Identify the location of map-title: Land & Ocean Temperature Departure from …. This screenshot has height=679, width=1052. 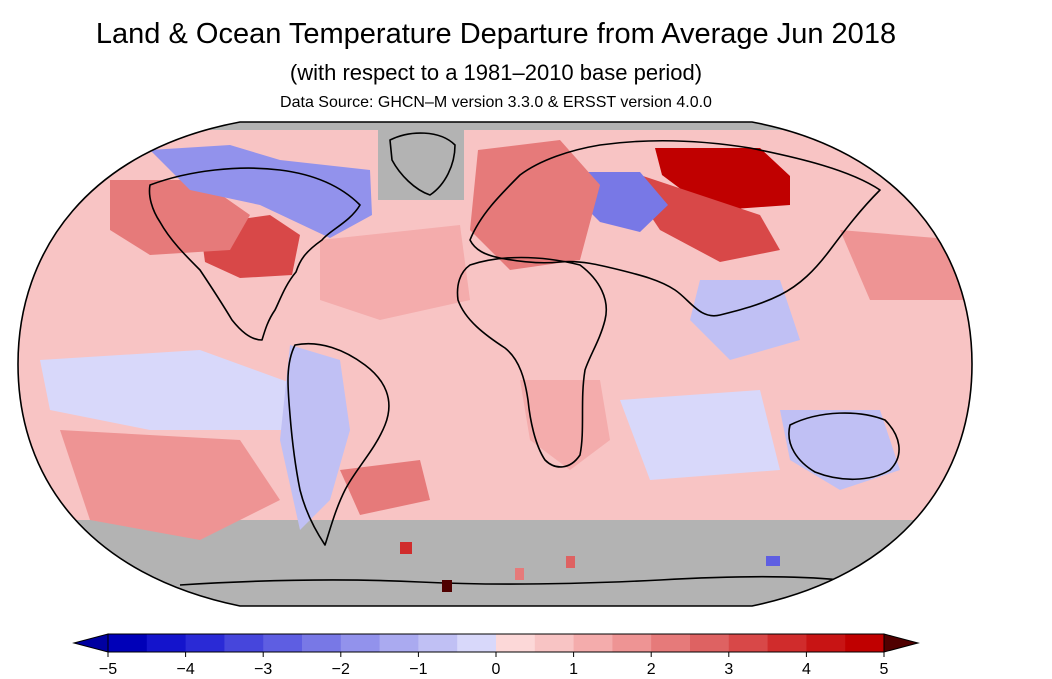
(496, 34).